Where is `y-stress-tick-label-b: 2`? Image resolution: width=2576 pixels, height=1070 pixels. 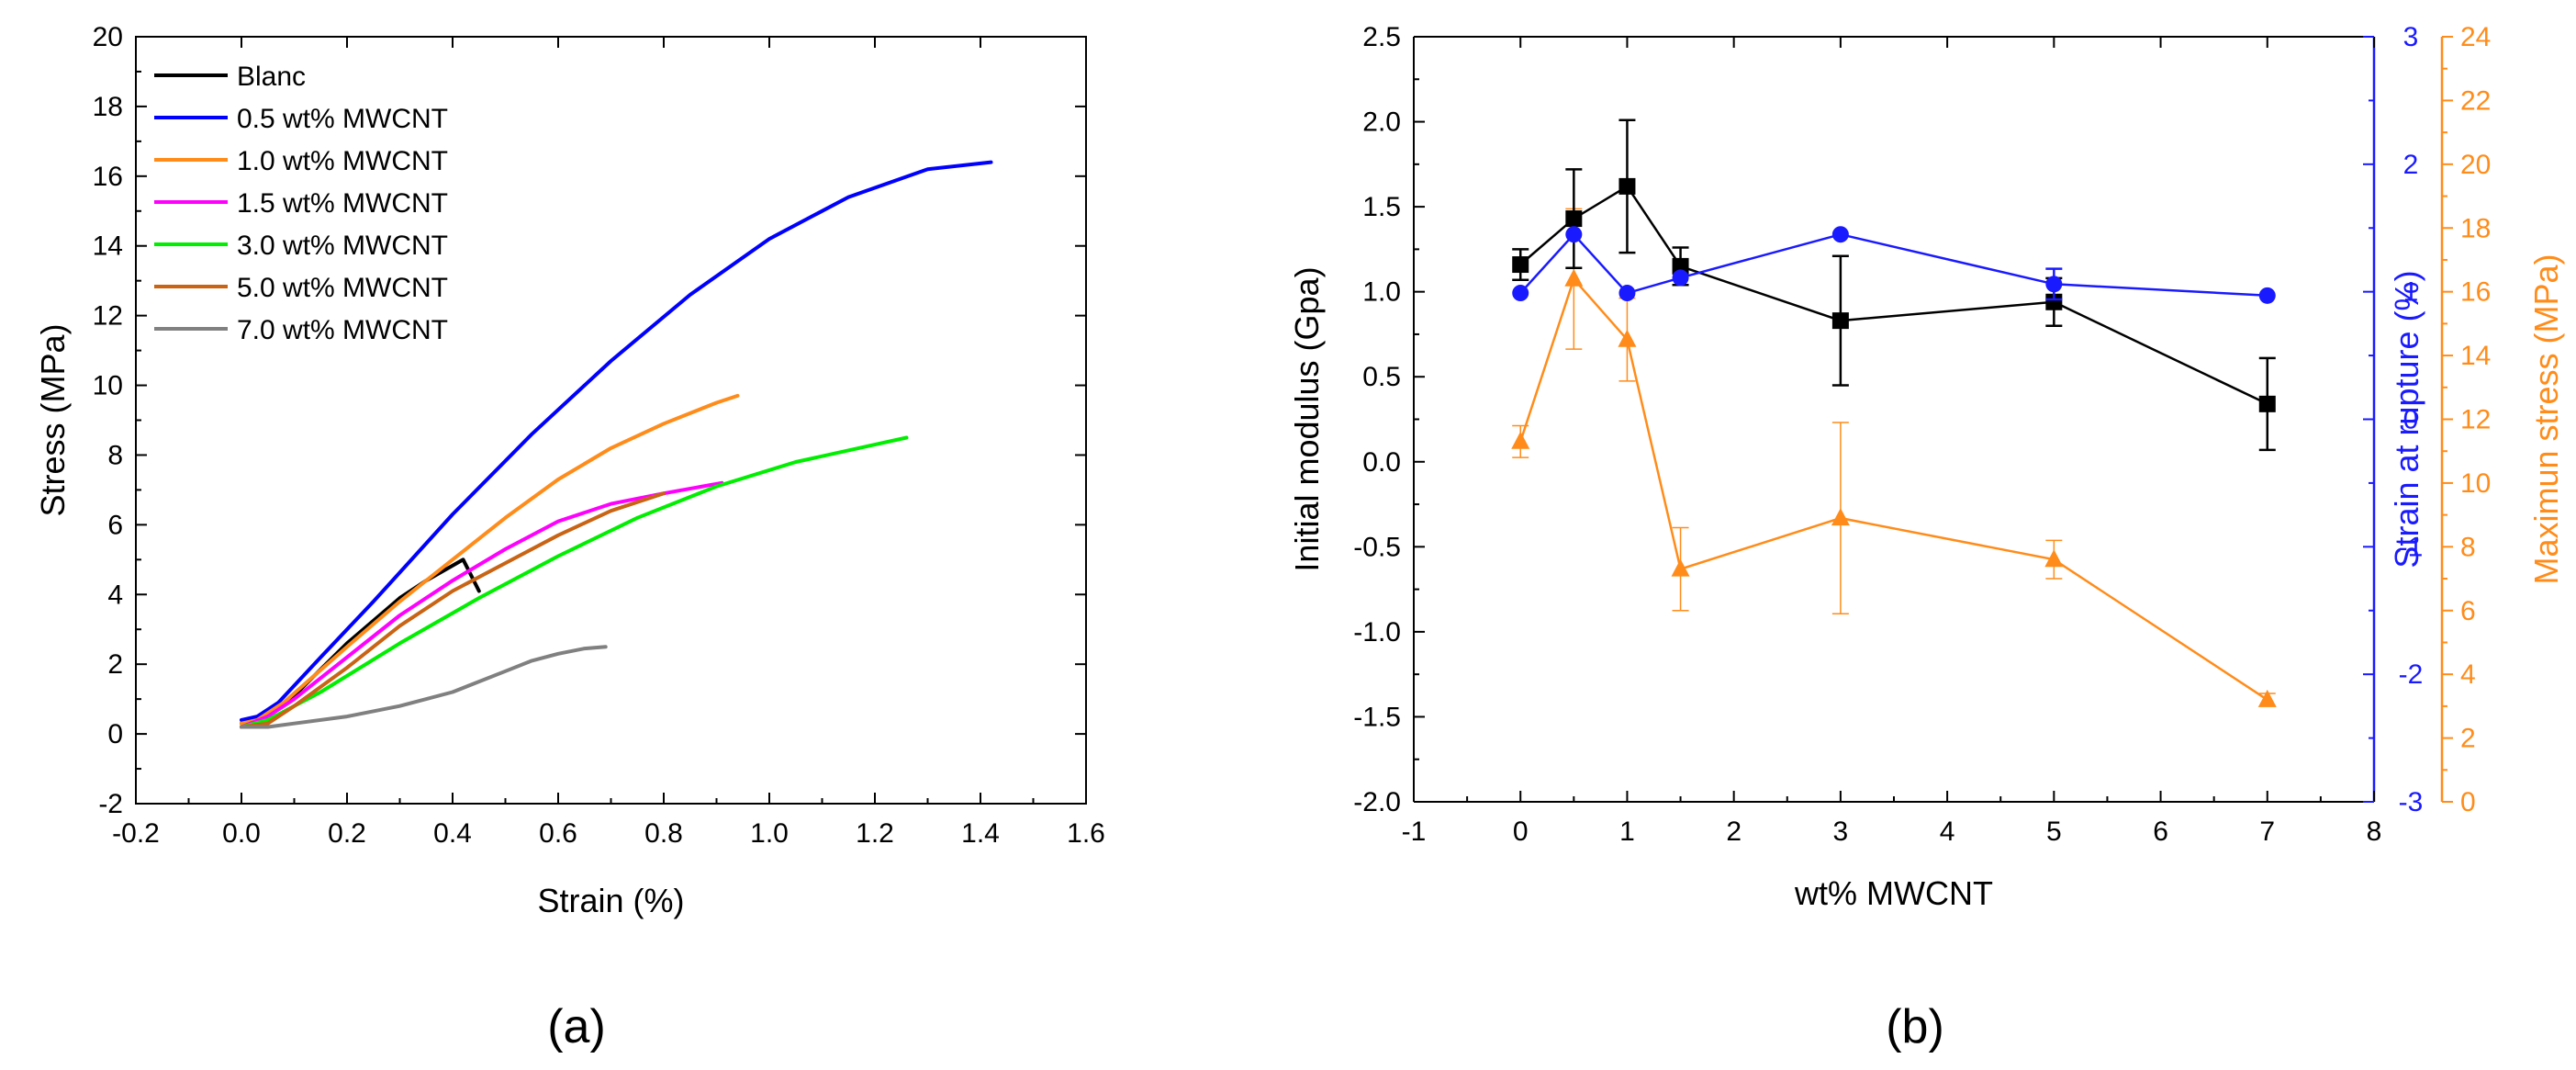
y-stress-tick-label-b: 2 is located at coordinates (2468, 739).